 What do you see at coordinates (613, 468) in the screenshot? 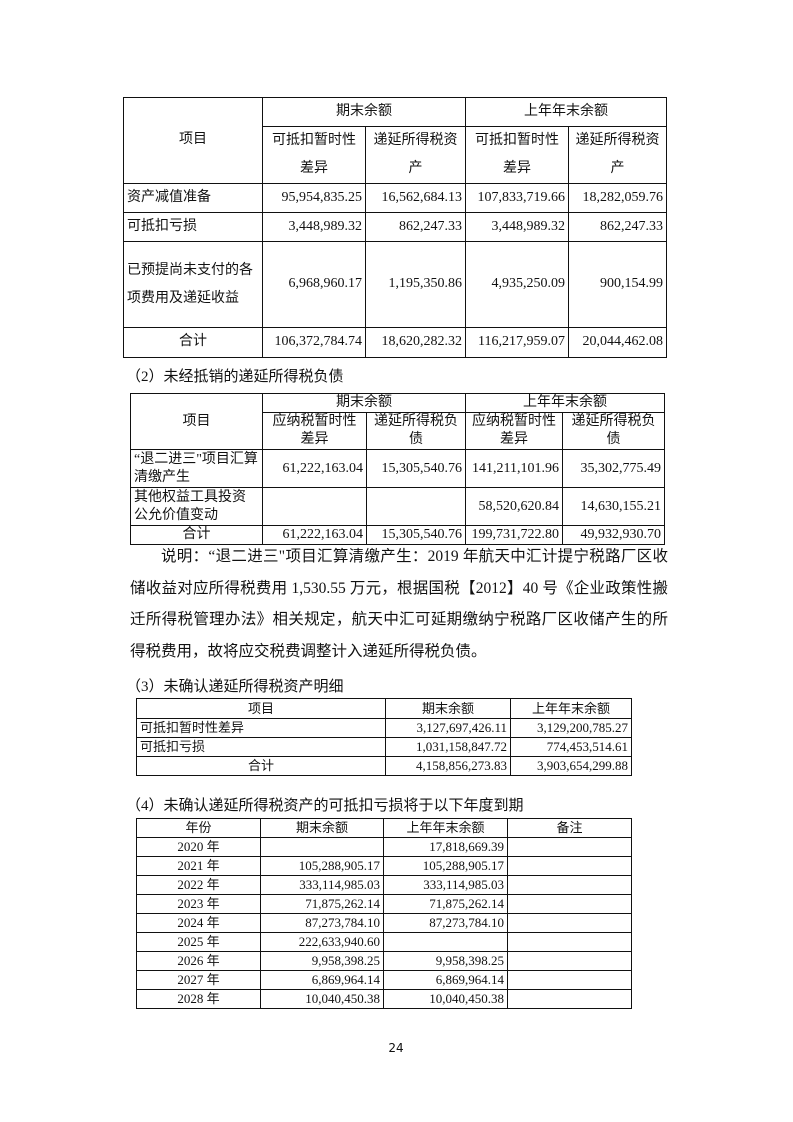
I see `cell-prior-liab: 35,302,775.49` at bounding box center [613, 468].